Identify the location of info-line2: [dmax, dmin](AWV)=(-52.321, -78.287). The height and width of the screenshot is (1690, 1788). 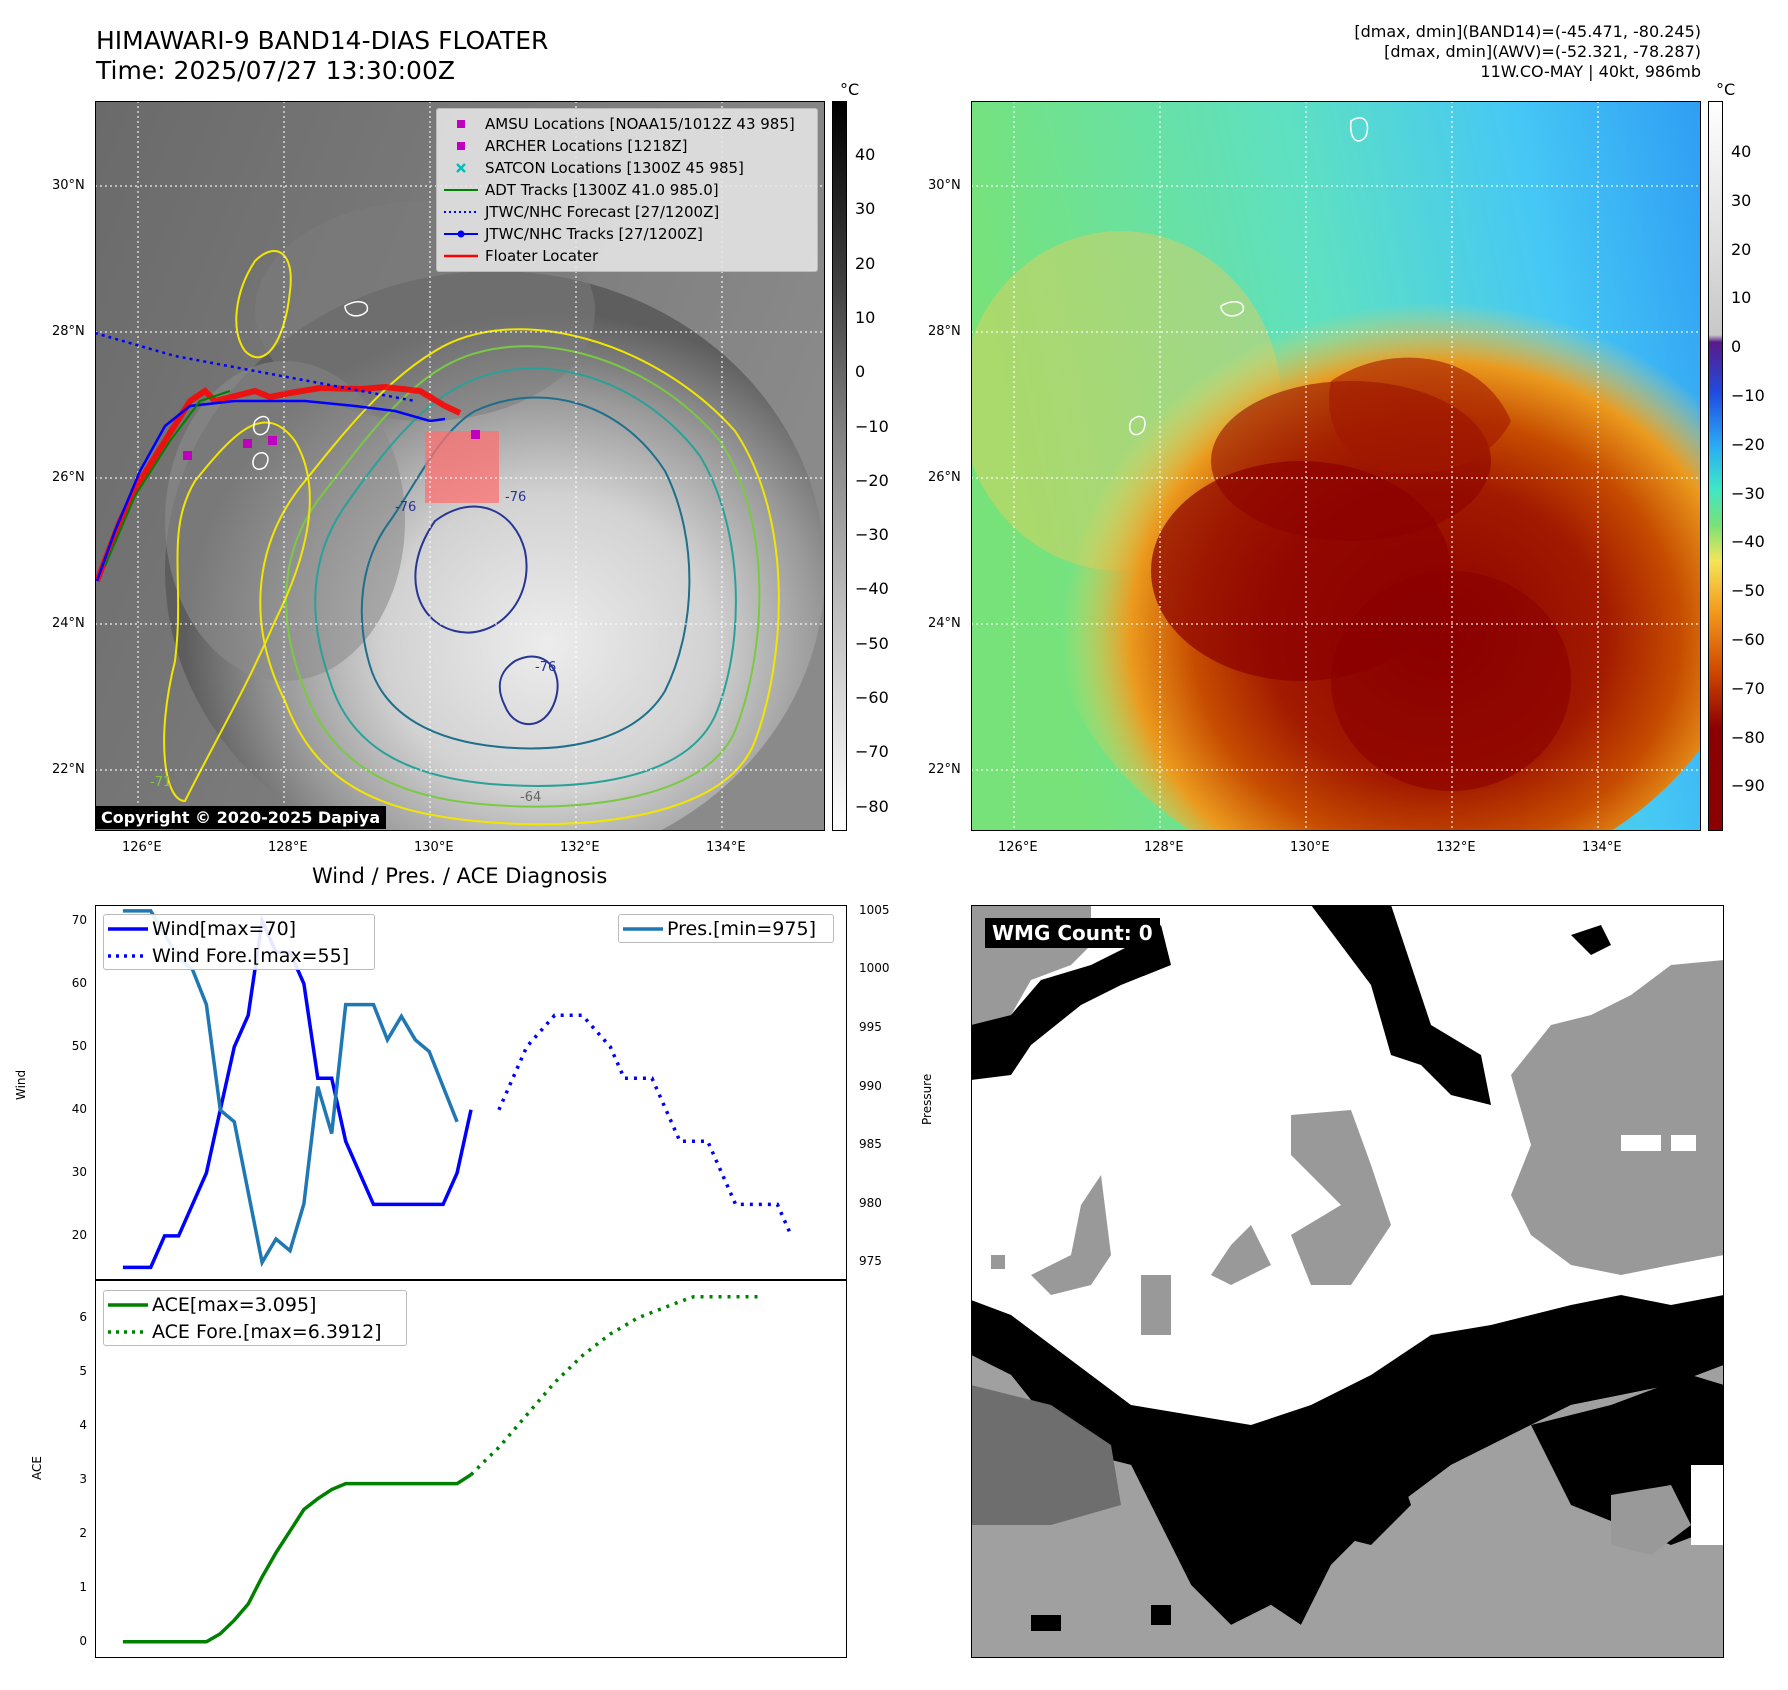
(1542, 51).